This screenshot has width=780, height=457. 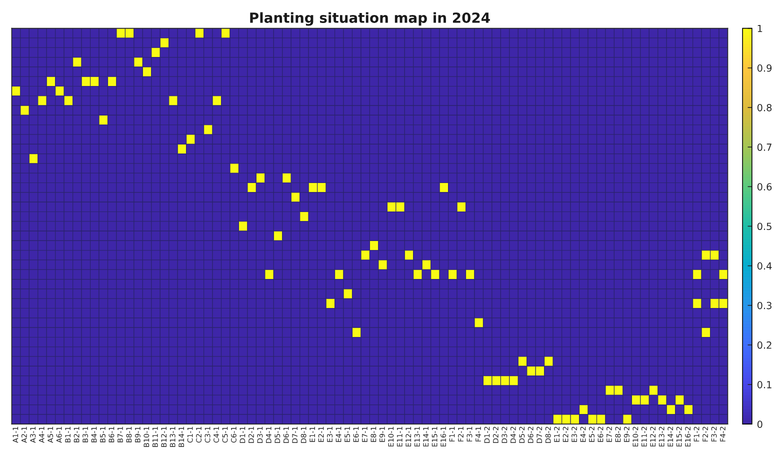 I want to click on color-bar-label: 0.8, so click(x=764, y=108).